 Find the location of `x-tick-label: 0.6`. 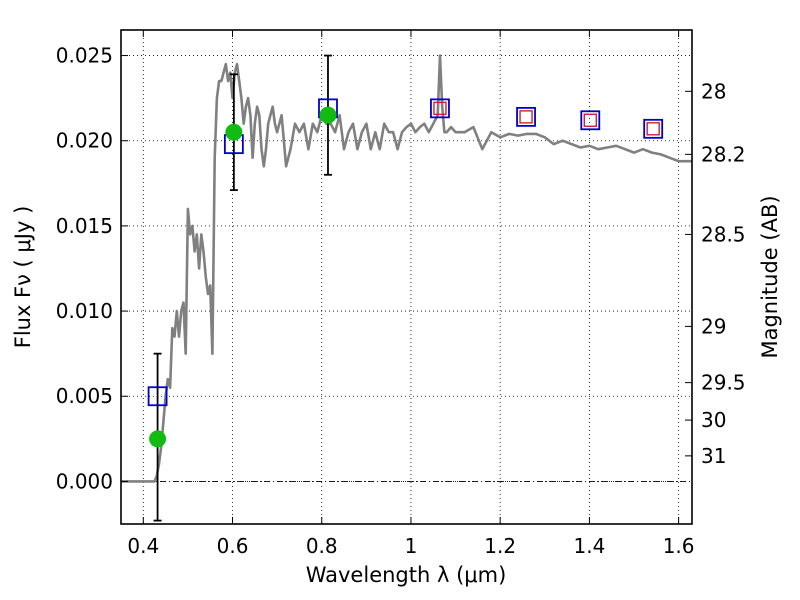

x-tick-label: 0.6 is located at coordinates (233, 546).